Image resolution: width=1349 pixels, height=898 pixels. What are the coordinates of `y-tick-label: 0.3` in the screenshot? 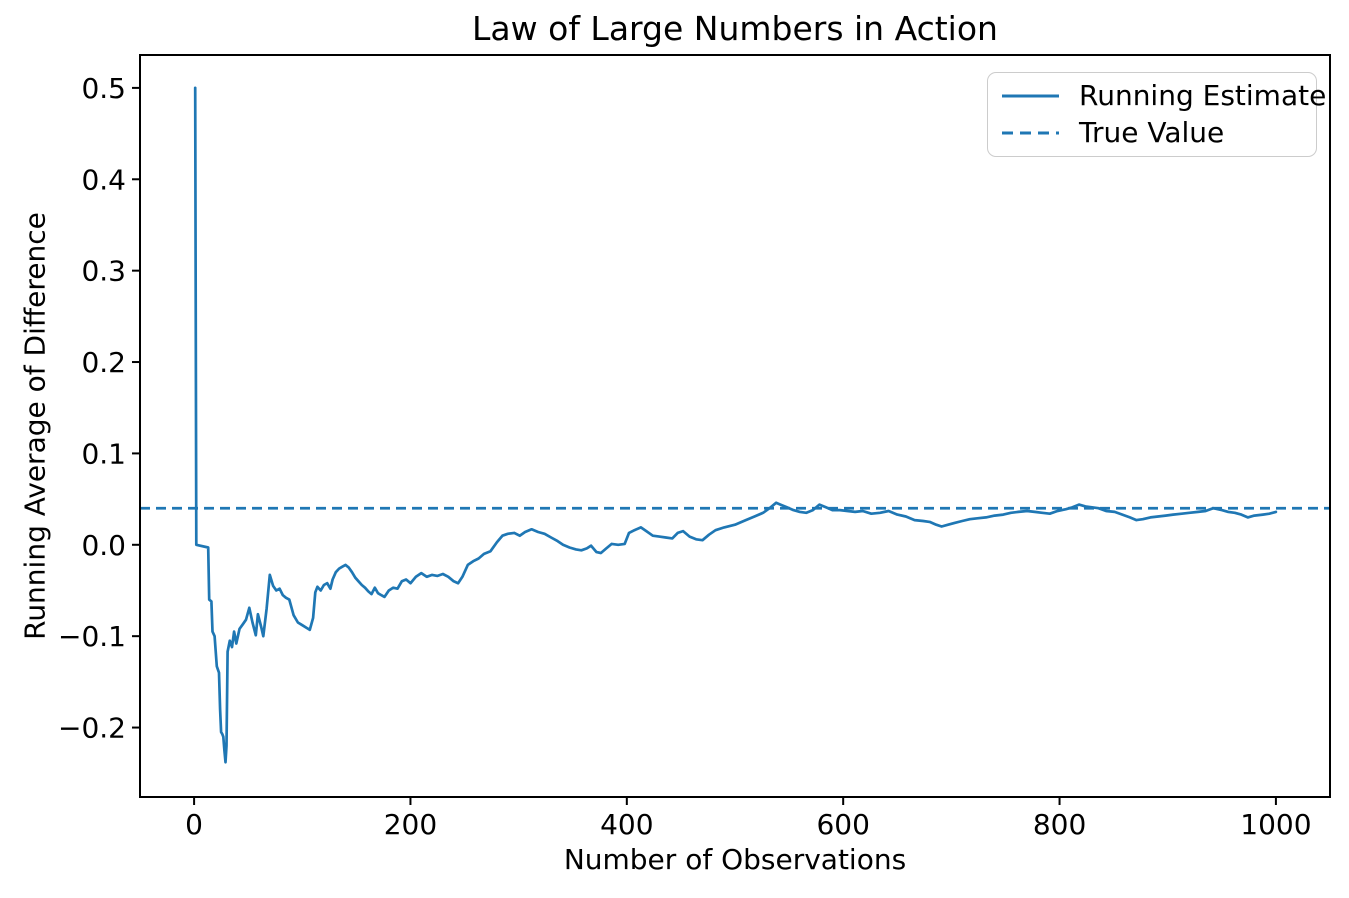 It's located at (103, 271).